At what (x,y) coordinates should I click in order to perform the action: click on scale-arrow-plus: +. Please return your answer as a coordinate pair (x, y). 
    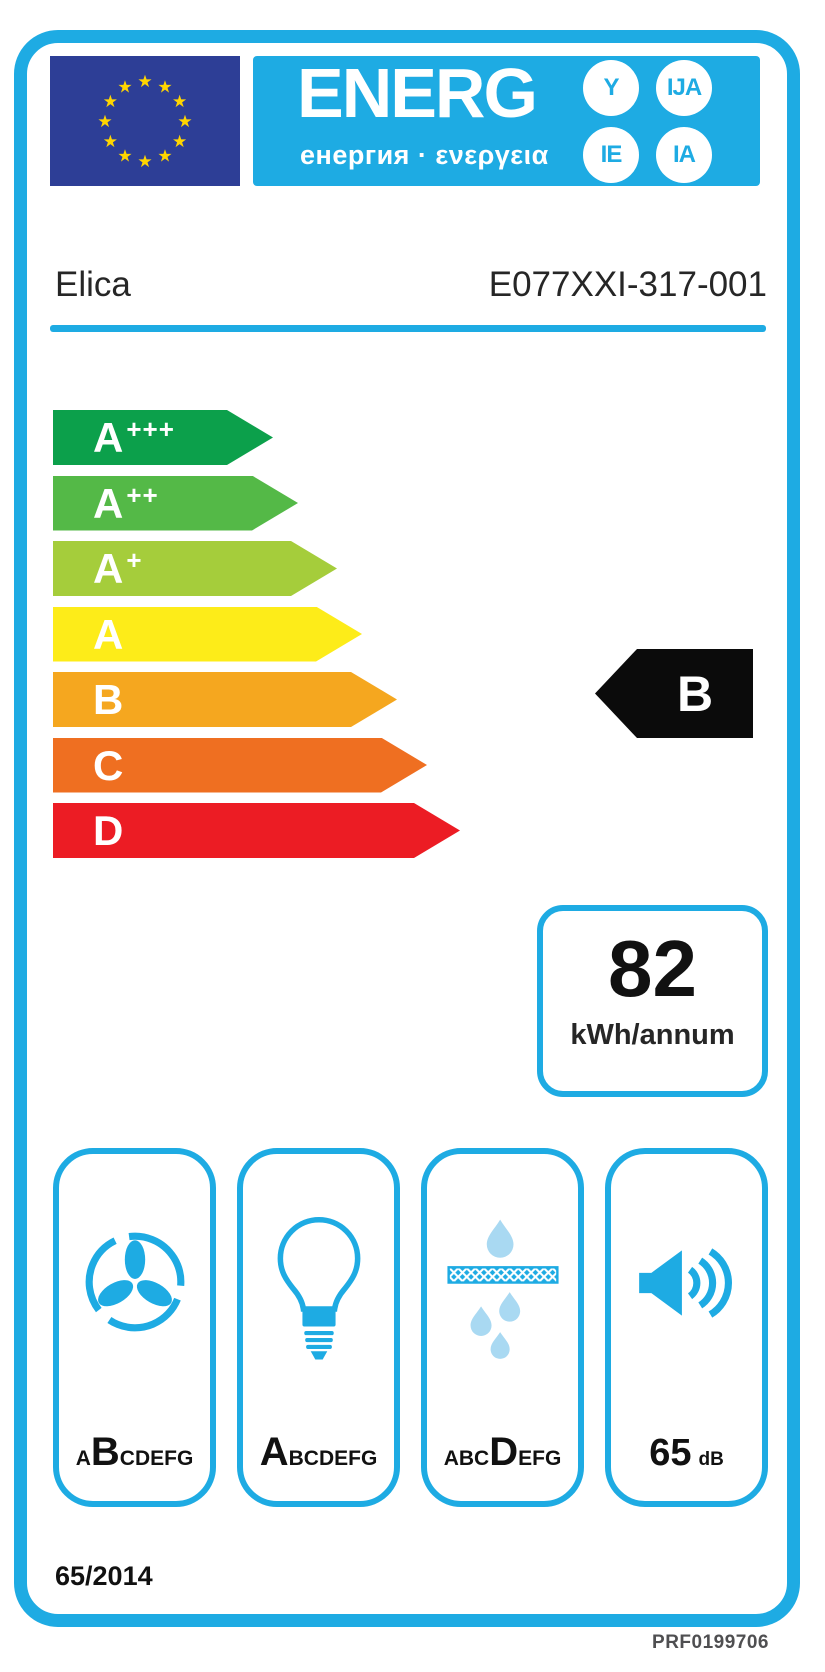
    Looking at the image, I should click on (134, 560).